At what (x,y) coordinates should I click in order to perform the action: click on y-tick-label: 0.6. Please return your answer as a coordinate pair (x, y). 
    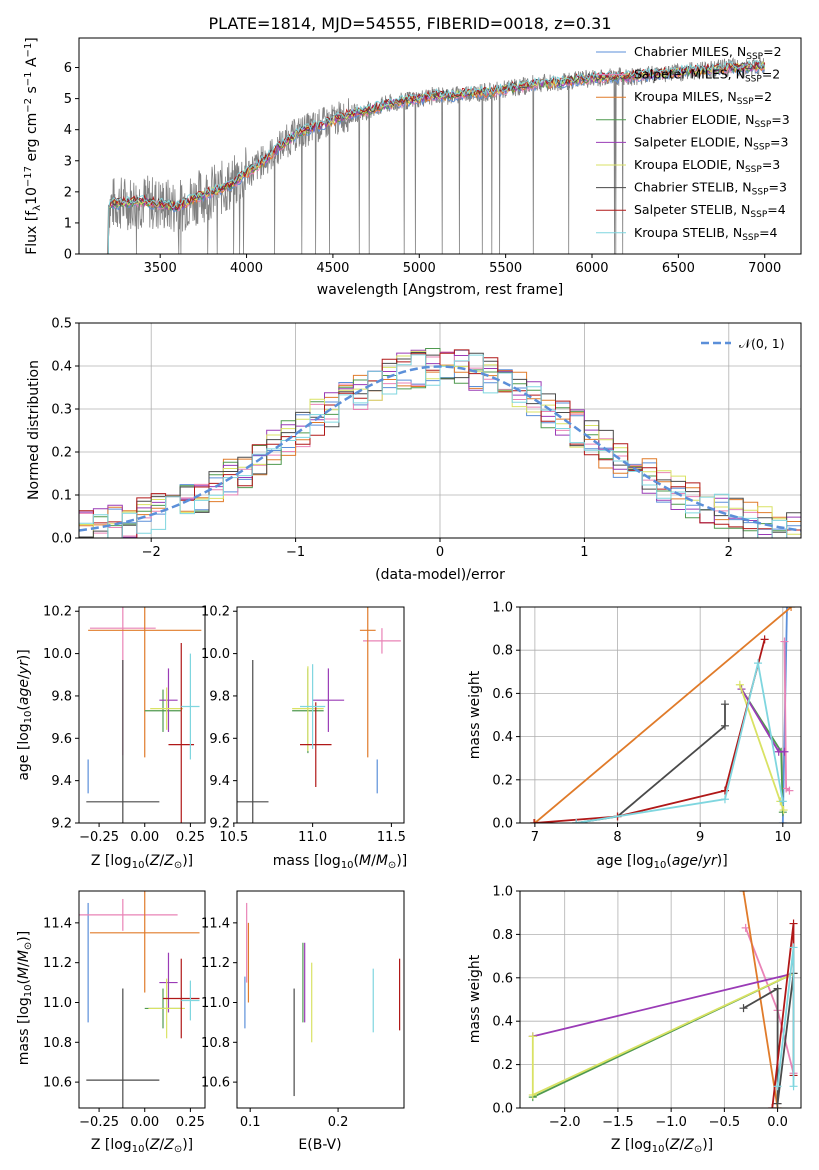
    Looking at the image, I should click on (502, 978).